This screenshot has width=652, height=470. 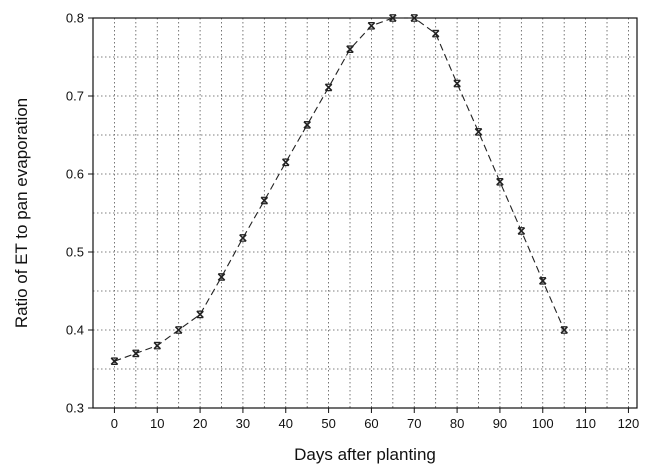 What do you see at coordinates (629, 423) in the screenshot?
I see `x-tick-label: 120` at bounding box center [629, 423].